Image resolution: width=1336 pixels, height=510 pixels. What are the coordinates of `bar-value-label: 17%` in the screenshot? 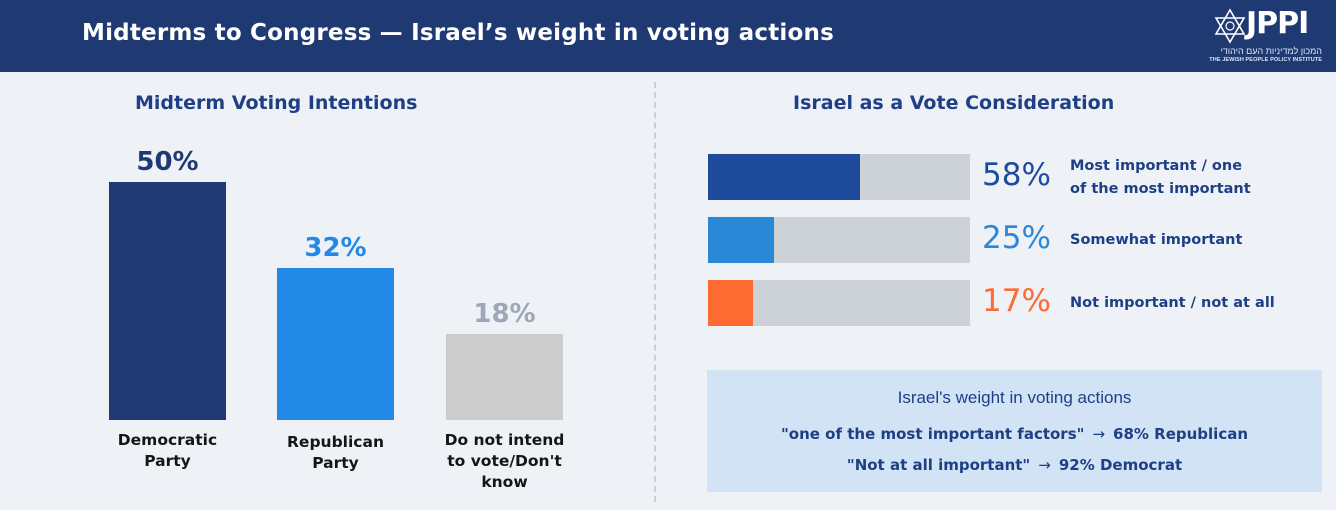 It's located at (1016, 301).